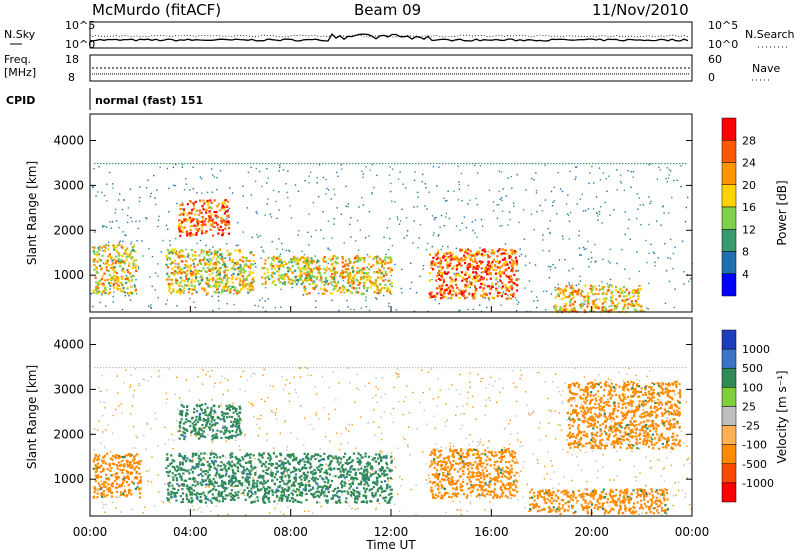 This screenshot has height=559, width=800. I want to click on y-tick-label: 4000, so click(68, 140).